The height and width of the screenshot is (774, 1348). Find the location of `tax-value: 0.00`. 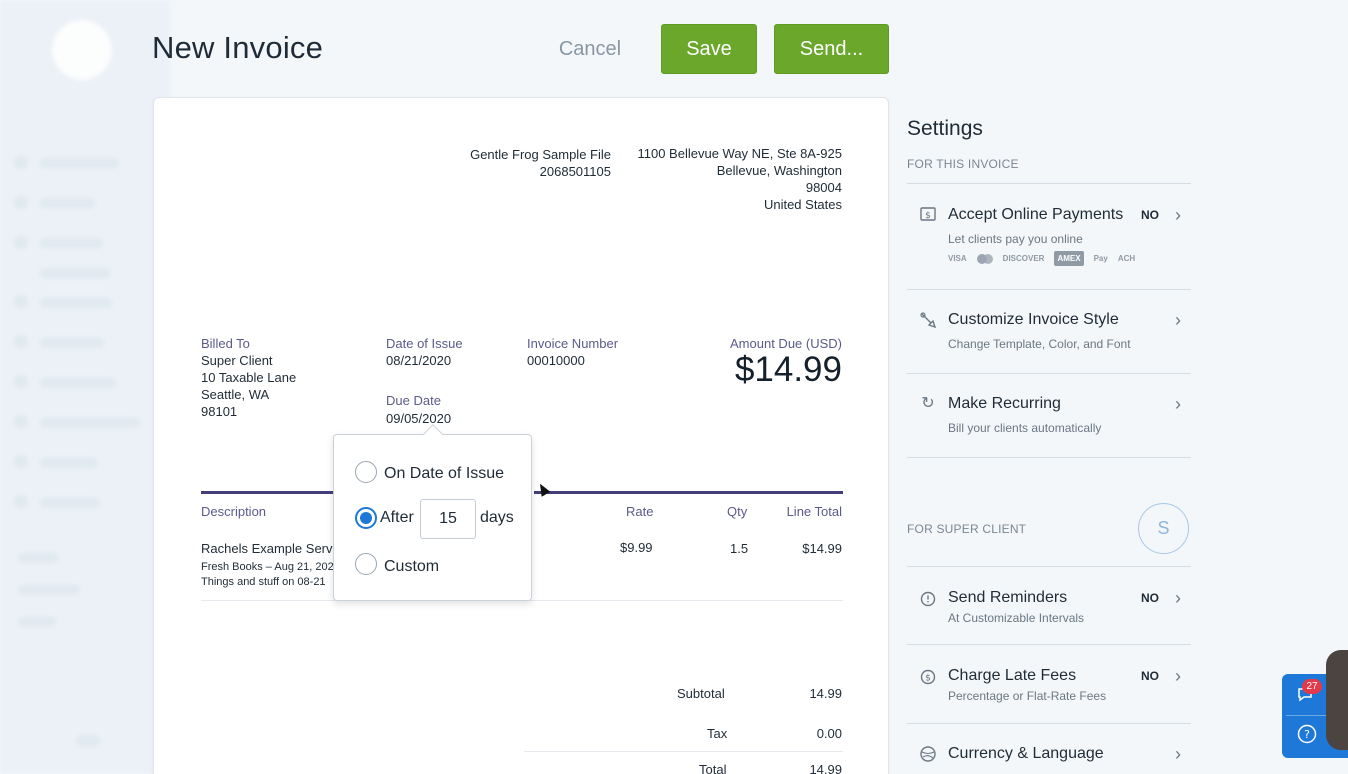

tax-value: 0.00 is located at coordinates (829, 733).